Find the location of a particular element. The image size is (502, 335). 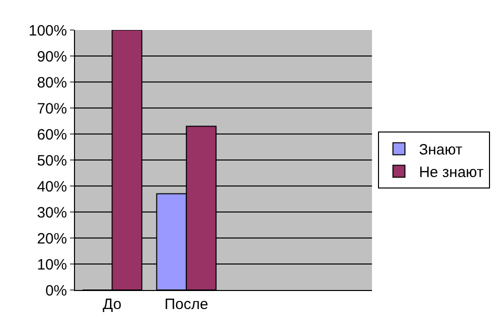

y-tick-label: 100% is located at coordinates (47, 31).